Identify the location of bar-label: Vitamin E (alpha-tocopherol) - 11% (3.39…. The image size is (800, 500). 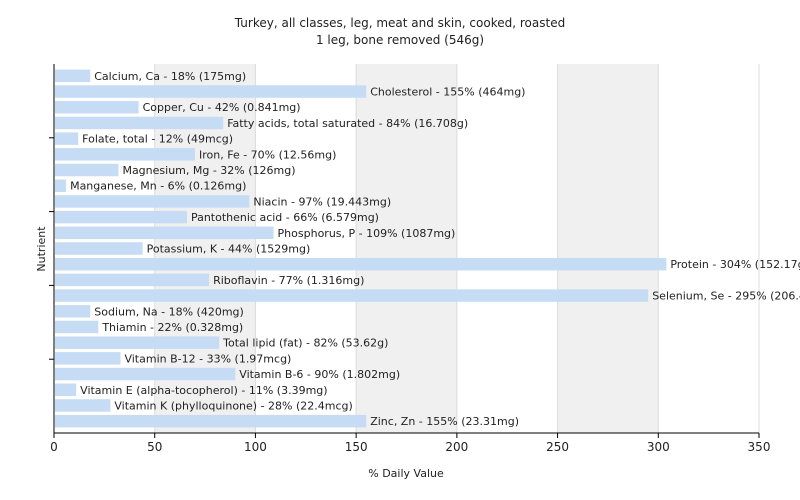
(203, 390).